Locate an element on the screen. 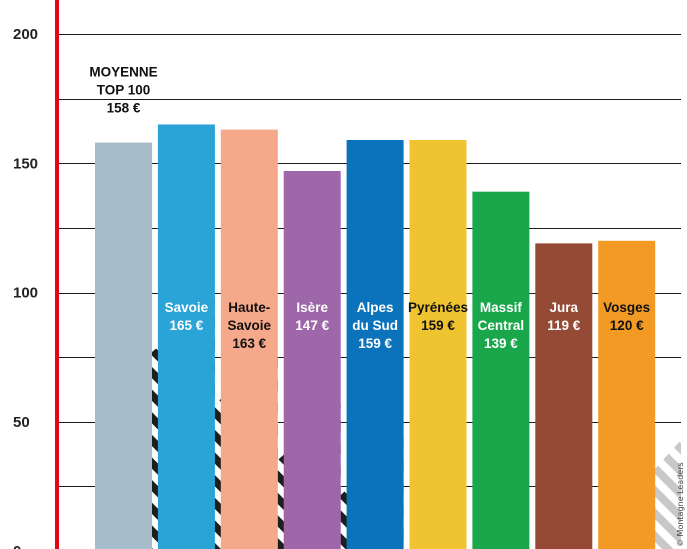 The image size is (687, 549). y-axis-line is located at coordinates (57, 274).